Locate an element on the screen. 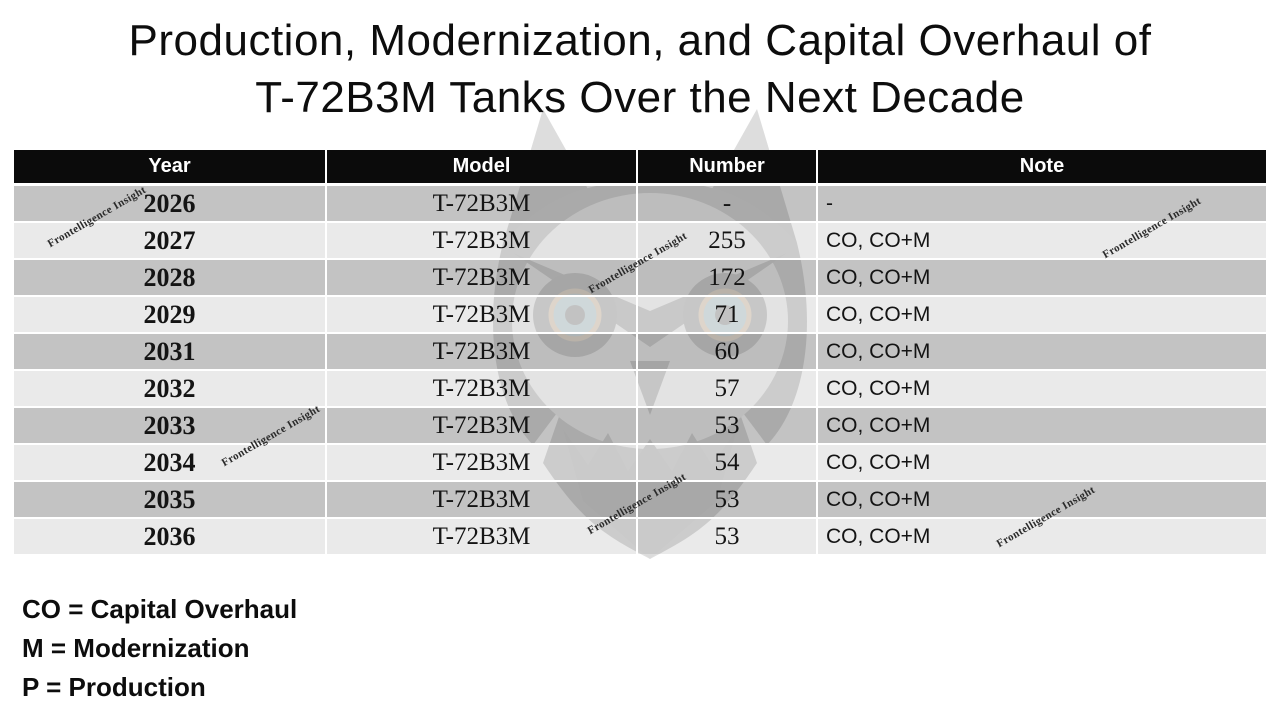  number-cell: 54 is located at coordinates (728, 463).